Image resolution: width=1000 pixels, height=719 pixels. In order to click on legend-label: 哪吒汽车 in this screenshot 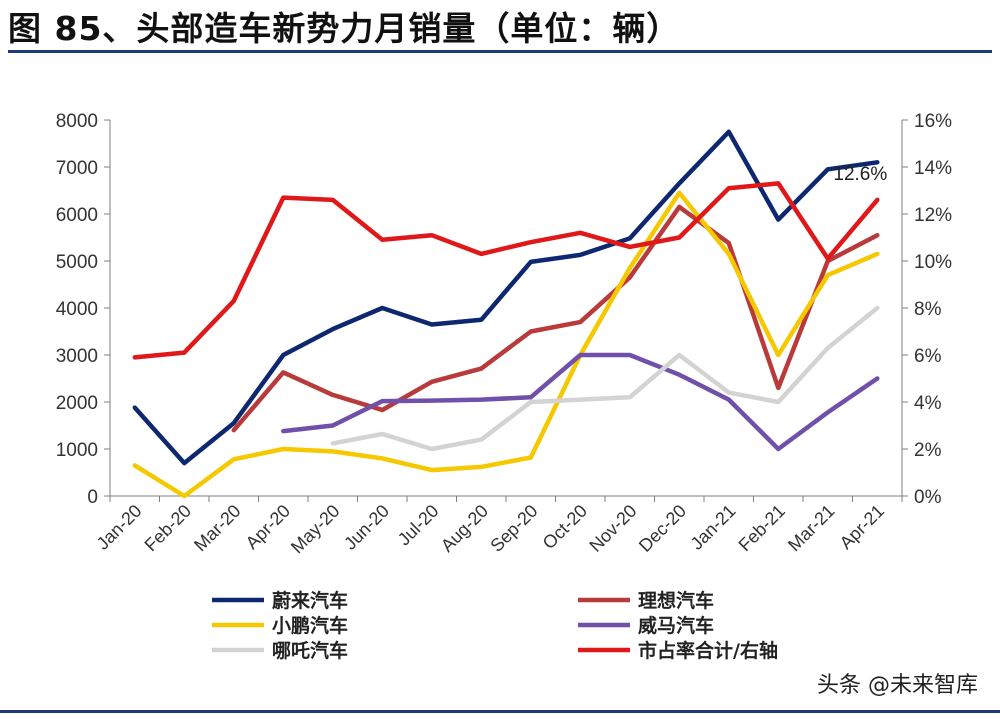, I will do `click(310, 650)`.